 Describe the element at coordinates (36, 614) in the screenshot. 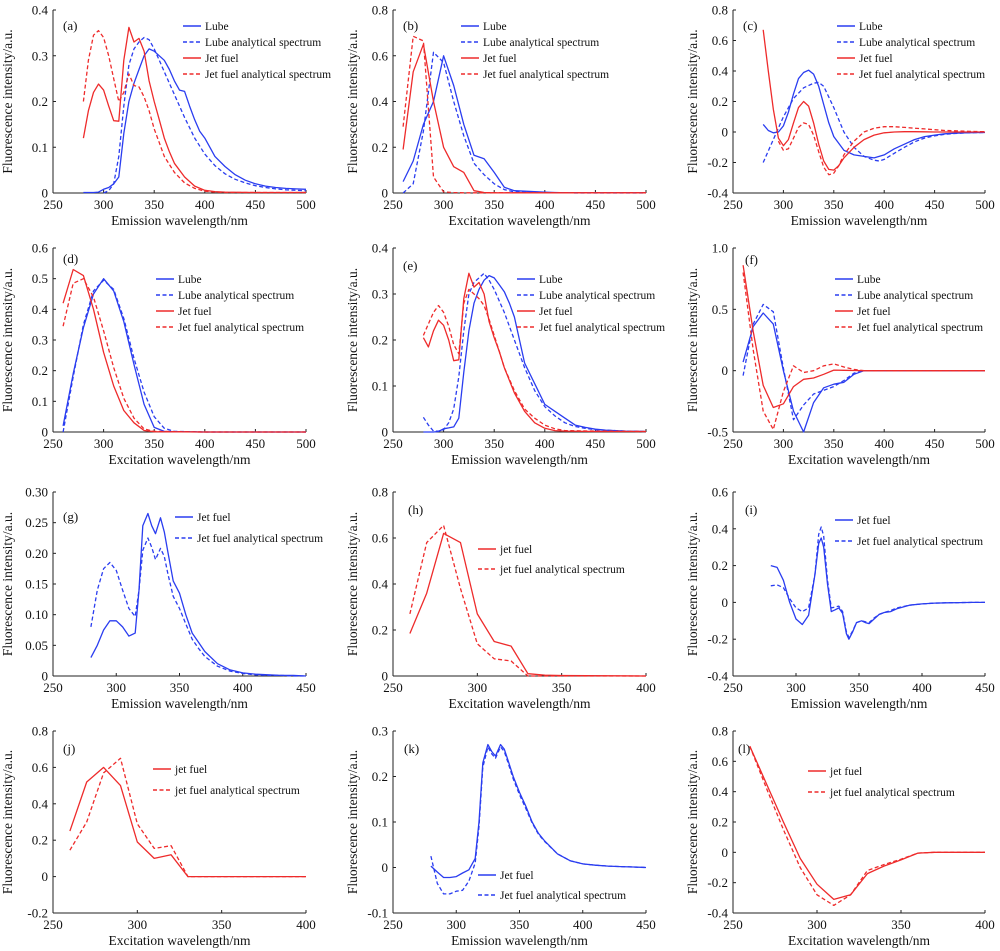

I see `y-tick-label: 0.10` at that location.